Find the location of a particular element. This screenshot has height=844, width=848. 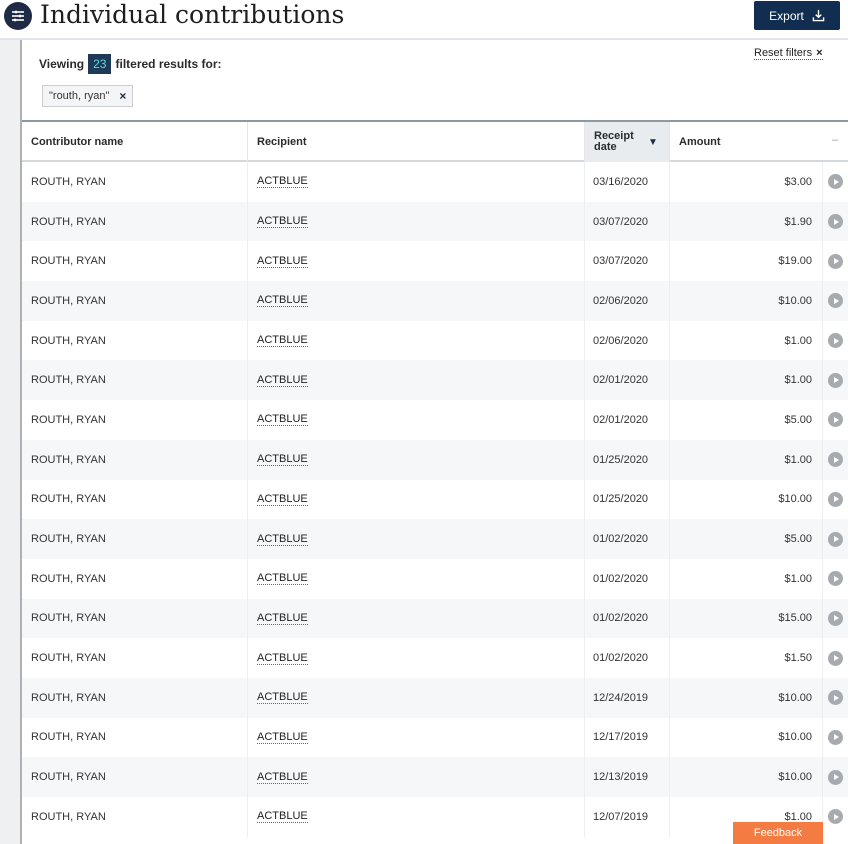

reset-filters-link: Reset filters × is located at coordinates (788, 53).